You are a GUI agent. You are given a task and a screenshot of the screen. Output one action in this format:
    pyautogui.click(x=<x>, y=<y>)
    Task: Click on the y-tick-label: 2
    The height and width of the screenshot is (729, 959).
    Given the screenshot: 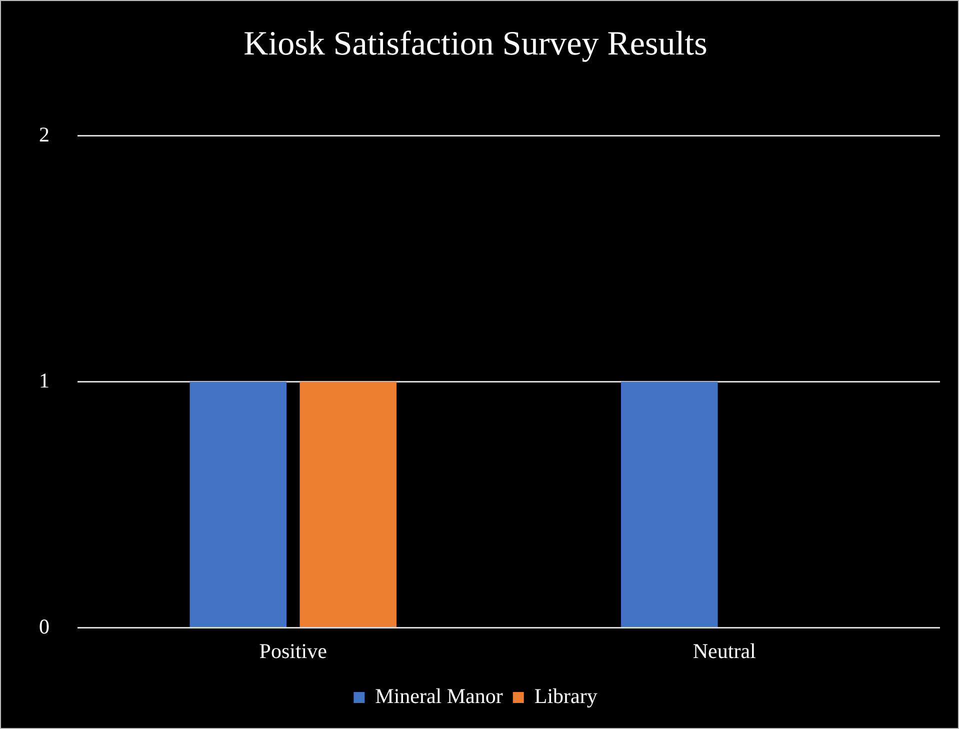 What is the action you would take?
    pyautogui.click(x=44, y=134)
    